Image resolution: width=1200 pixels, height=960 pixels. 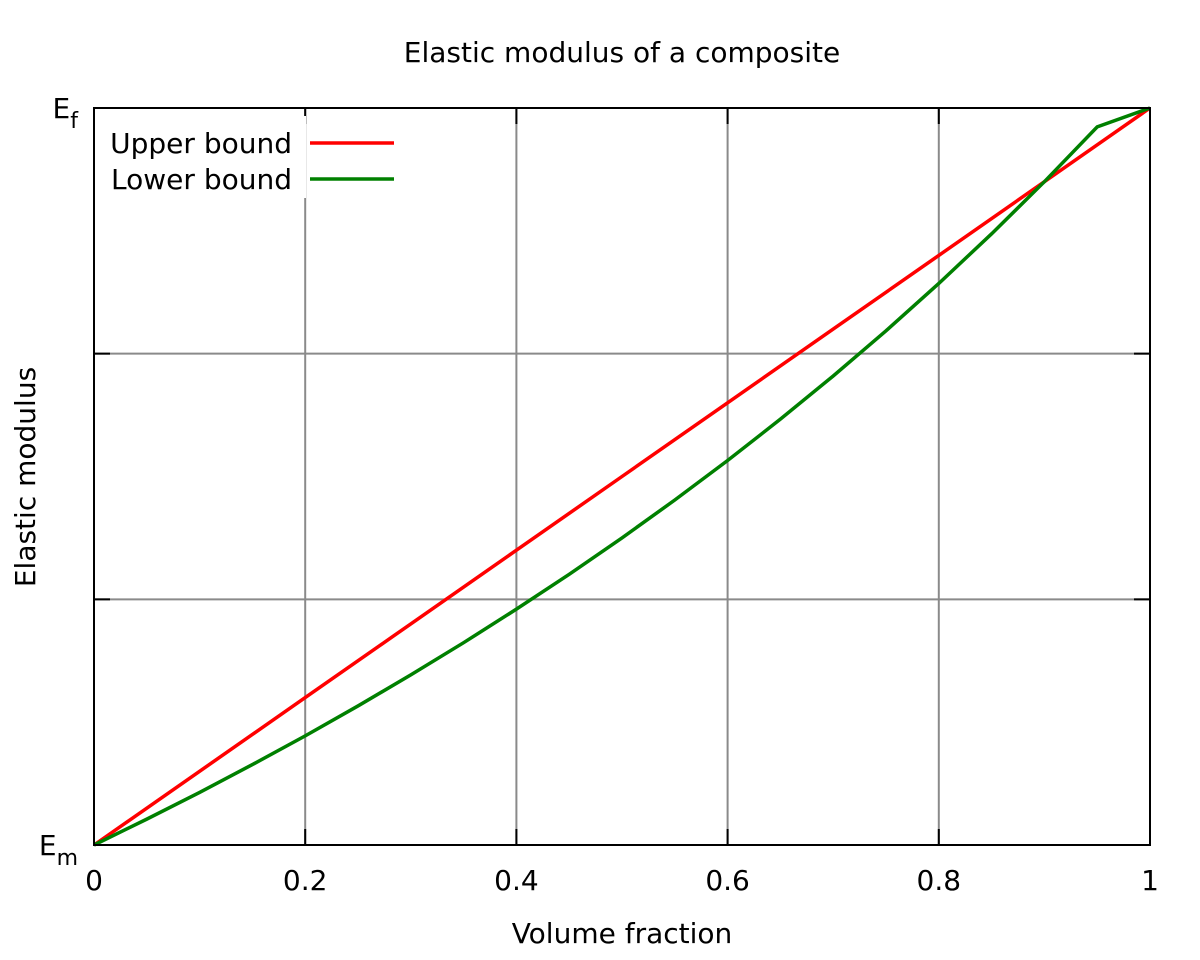 What do you see at coordinates (727, 880) in the screenshot?
I see `x-tick-label: 0.6` at bounding box center [727, 880].